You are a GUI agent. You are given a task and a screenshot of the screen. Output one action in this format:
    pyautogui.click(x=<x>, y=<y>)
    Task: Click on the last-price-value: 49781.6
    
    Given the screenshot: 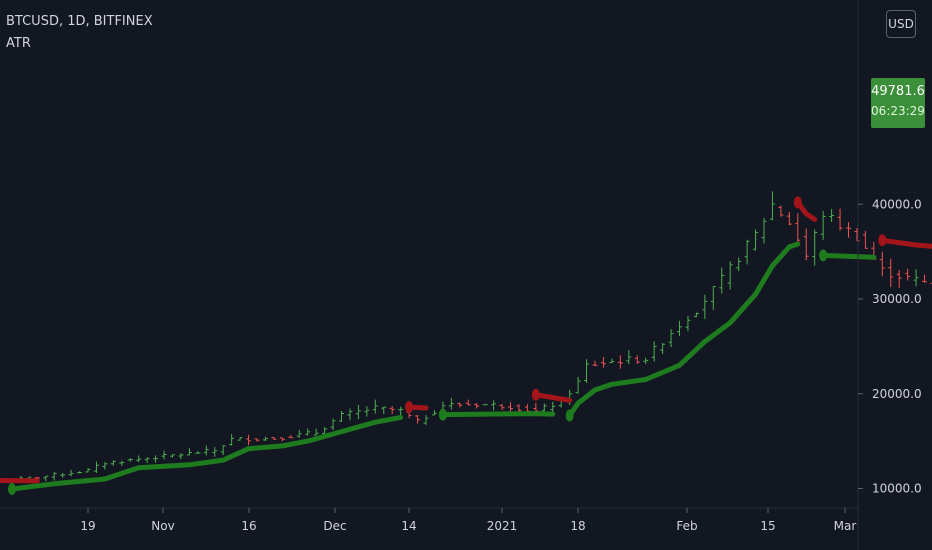 What is the action you would take?
    pyautogui.click(x=898, y=91)
    